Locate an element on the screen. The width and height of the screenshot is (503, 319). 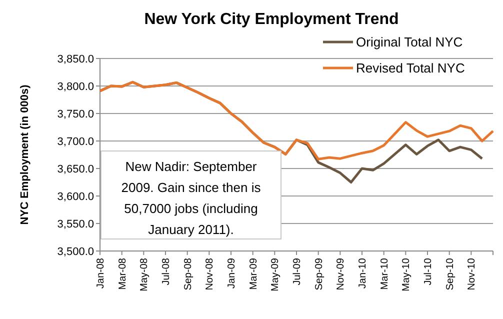
y-tick-label: 3,800.0 is located at coordinates (75, 86).